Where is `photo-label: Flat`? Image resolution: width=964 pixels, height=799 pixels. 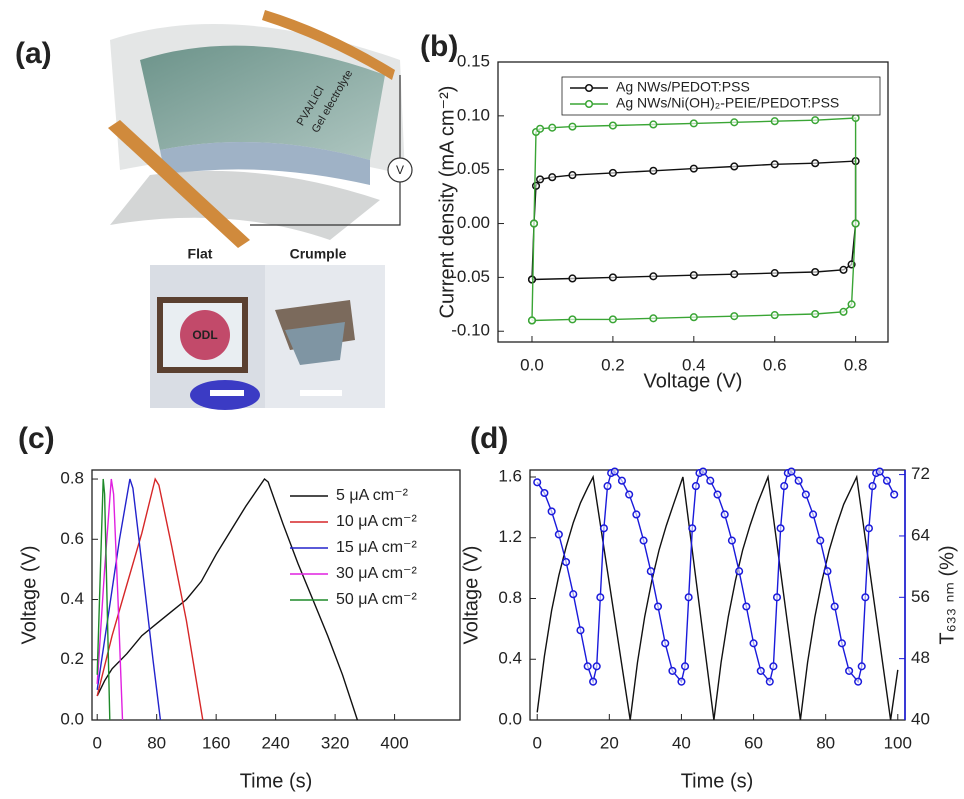
photo-label: Flat is located at coordinates (200, 254).